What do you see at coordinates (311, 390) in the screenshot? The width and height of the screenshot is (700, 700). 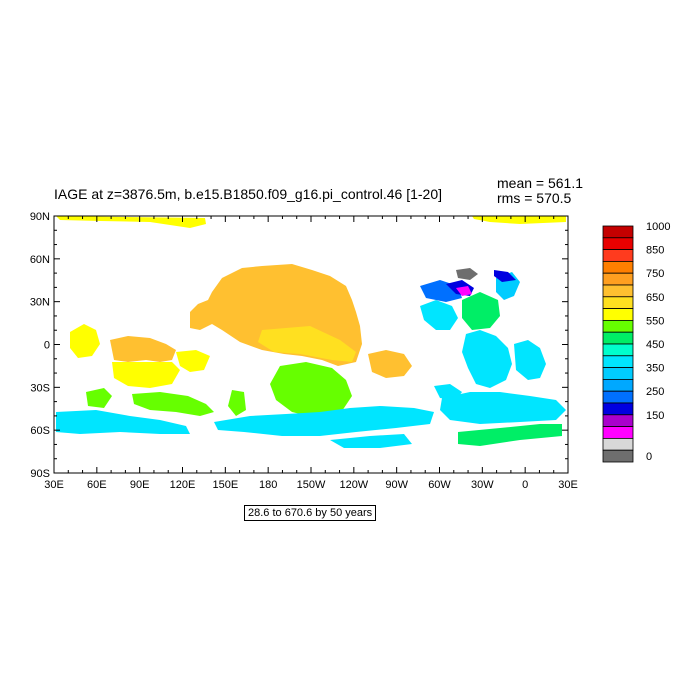 I see `region-southwest-pacific` at bounding box center [311, 390].